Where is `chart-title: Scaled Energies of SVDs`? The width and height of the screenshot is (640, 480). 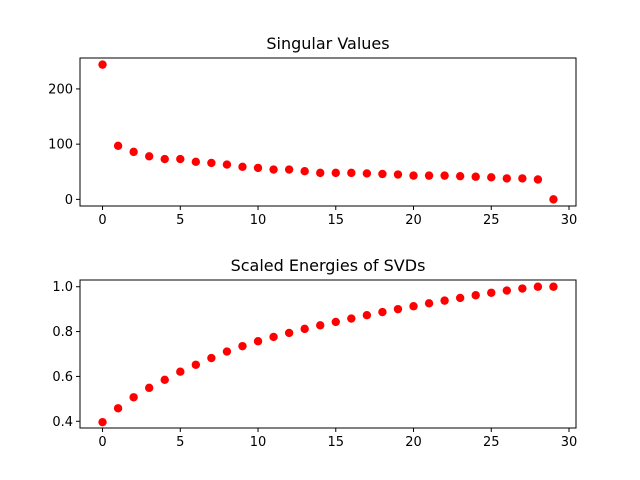
chart-title: Scaled Energies of SVDs is located at coordinates (328, 265).